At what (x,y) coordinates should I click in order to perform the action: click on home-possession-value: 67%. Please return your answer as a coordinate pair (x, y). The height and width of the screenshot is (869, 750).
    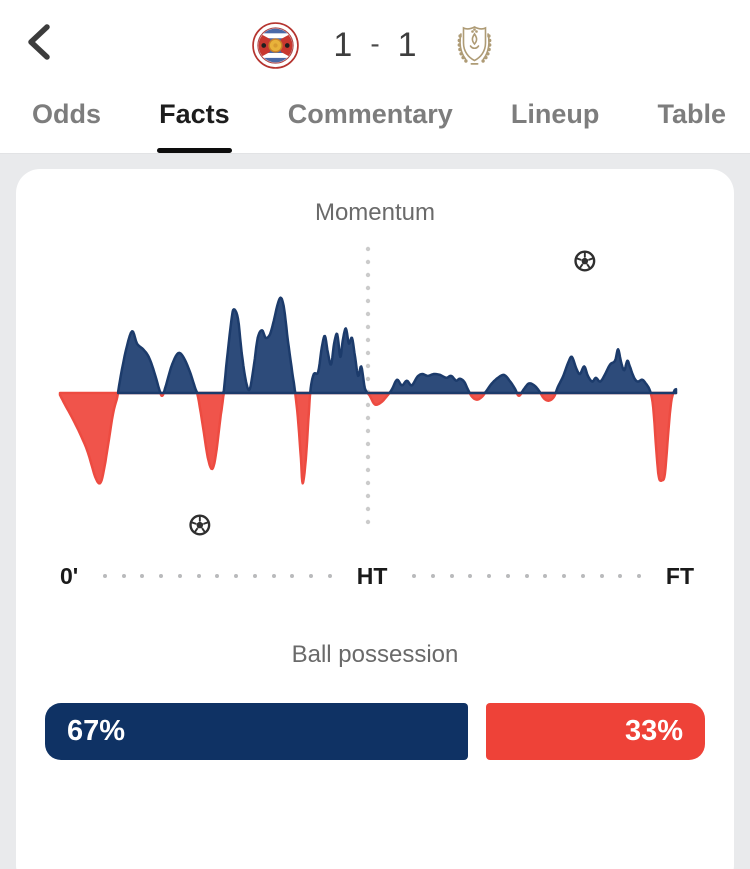
    Looking at the image, I should click on (96, 731).